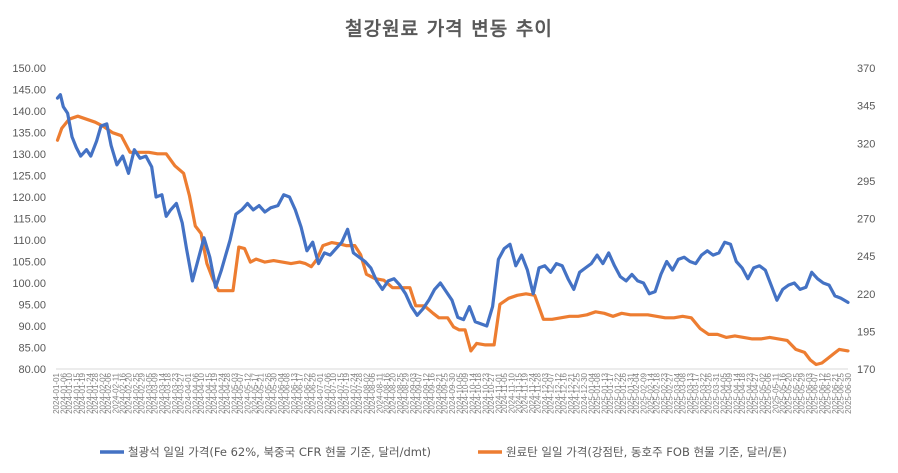 The height and width of the screenshot is (473, 898). Describe the element at coordinates (214, 392) in the screenshot. I see `x-axis-tick-label: 2024-04-19` at that location.